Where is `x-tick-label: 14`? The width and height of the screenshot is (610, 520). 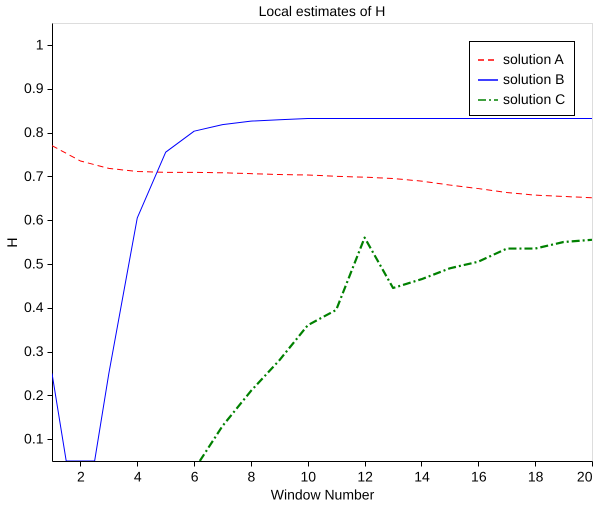 x-tick-label: 14 is located at coordinates (422, 476).